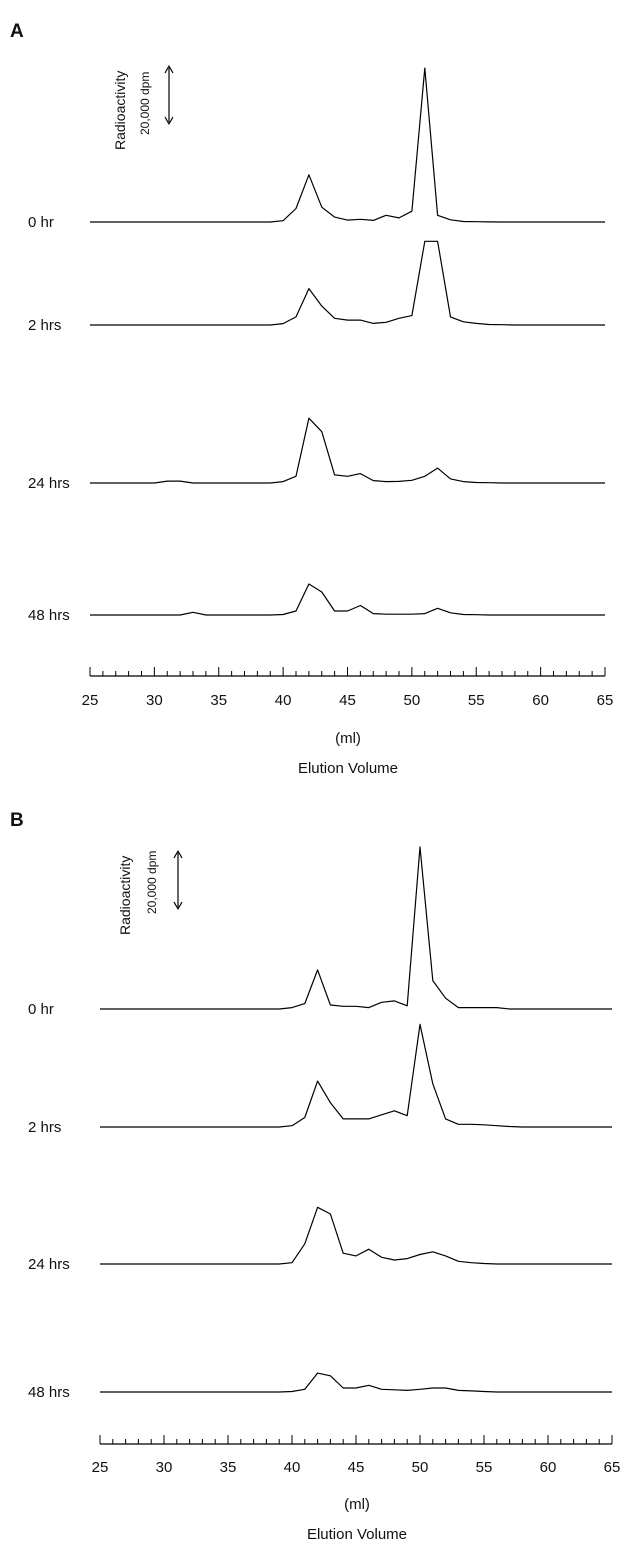  I want to click on panel-b-x-unit: (ml), so click(357, 1504).